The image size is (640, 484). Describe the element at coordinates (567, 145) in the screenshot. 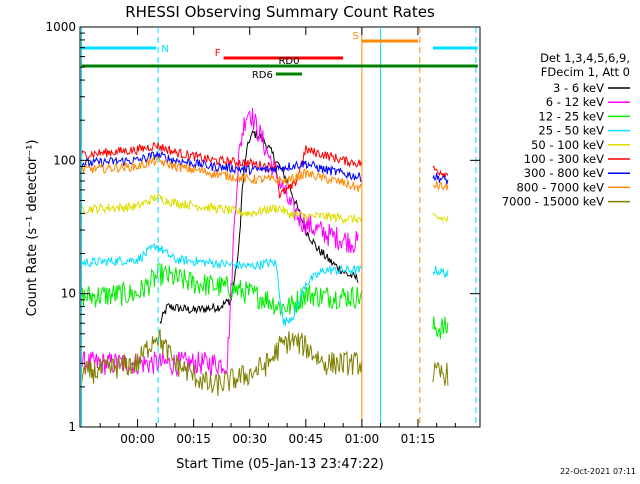

I see `legend-label-5: 50 - 100 keV` at that location.